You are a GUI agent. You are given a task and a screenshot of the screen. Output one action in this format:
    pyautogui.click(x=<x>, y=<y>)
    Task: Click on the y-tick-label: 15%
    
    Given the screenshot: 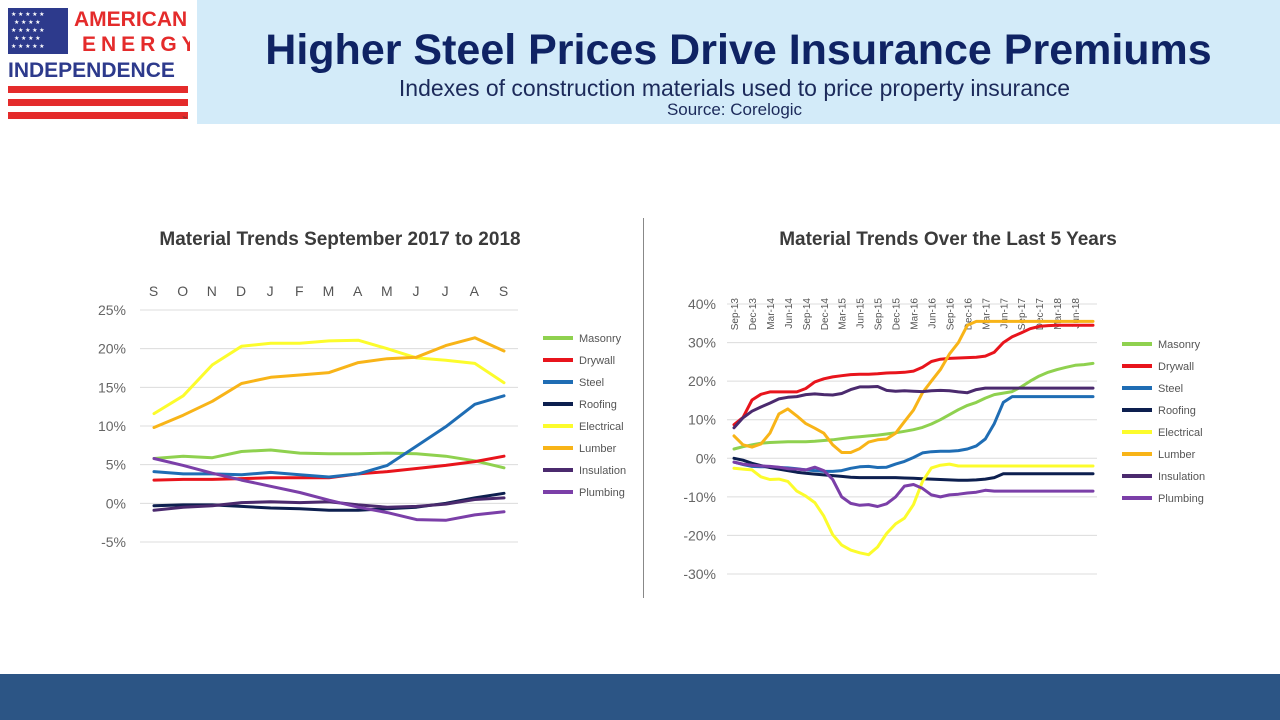 What is the action you would take?
    pyautogui.click(x=112, y=387)
    